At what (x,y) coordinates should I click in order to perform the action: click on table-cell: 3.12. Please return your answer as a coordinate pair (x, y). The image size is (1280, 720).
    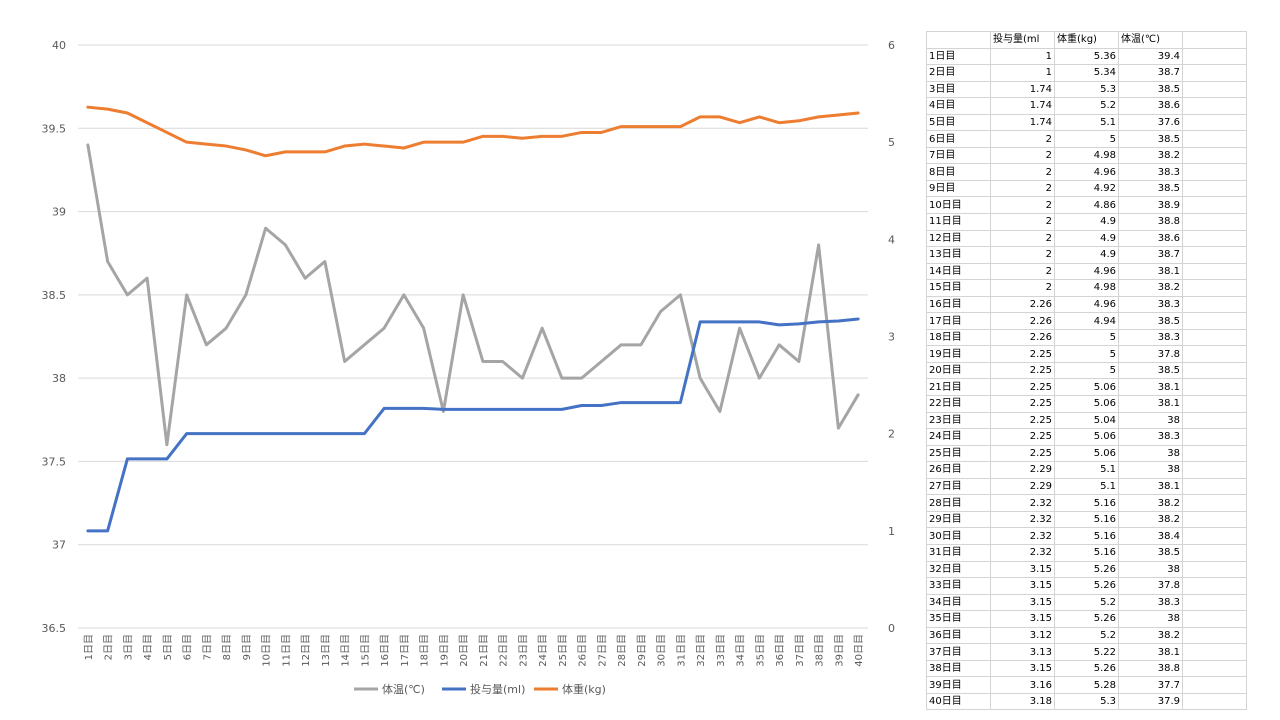
    Looking at the image, I should click on (1022, 635).